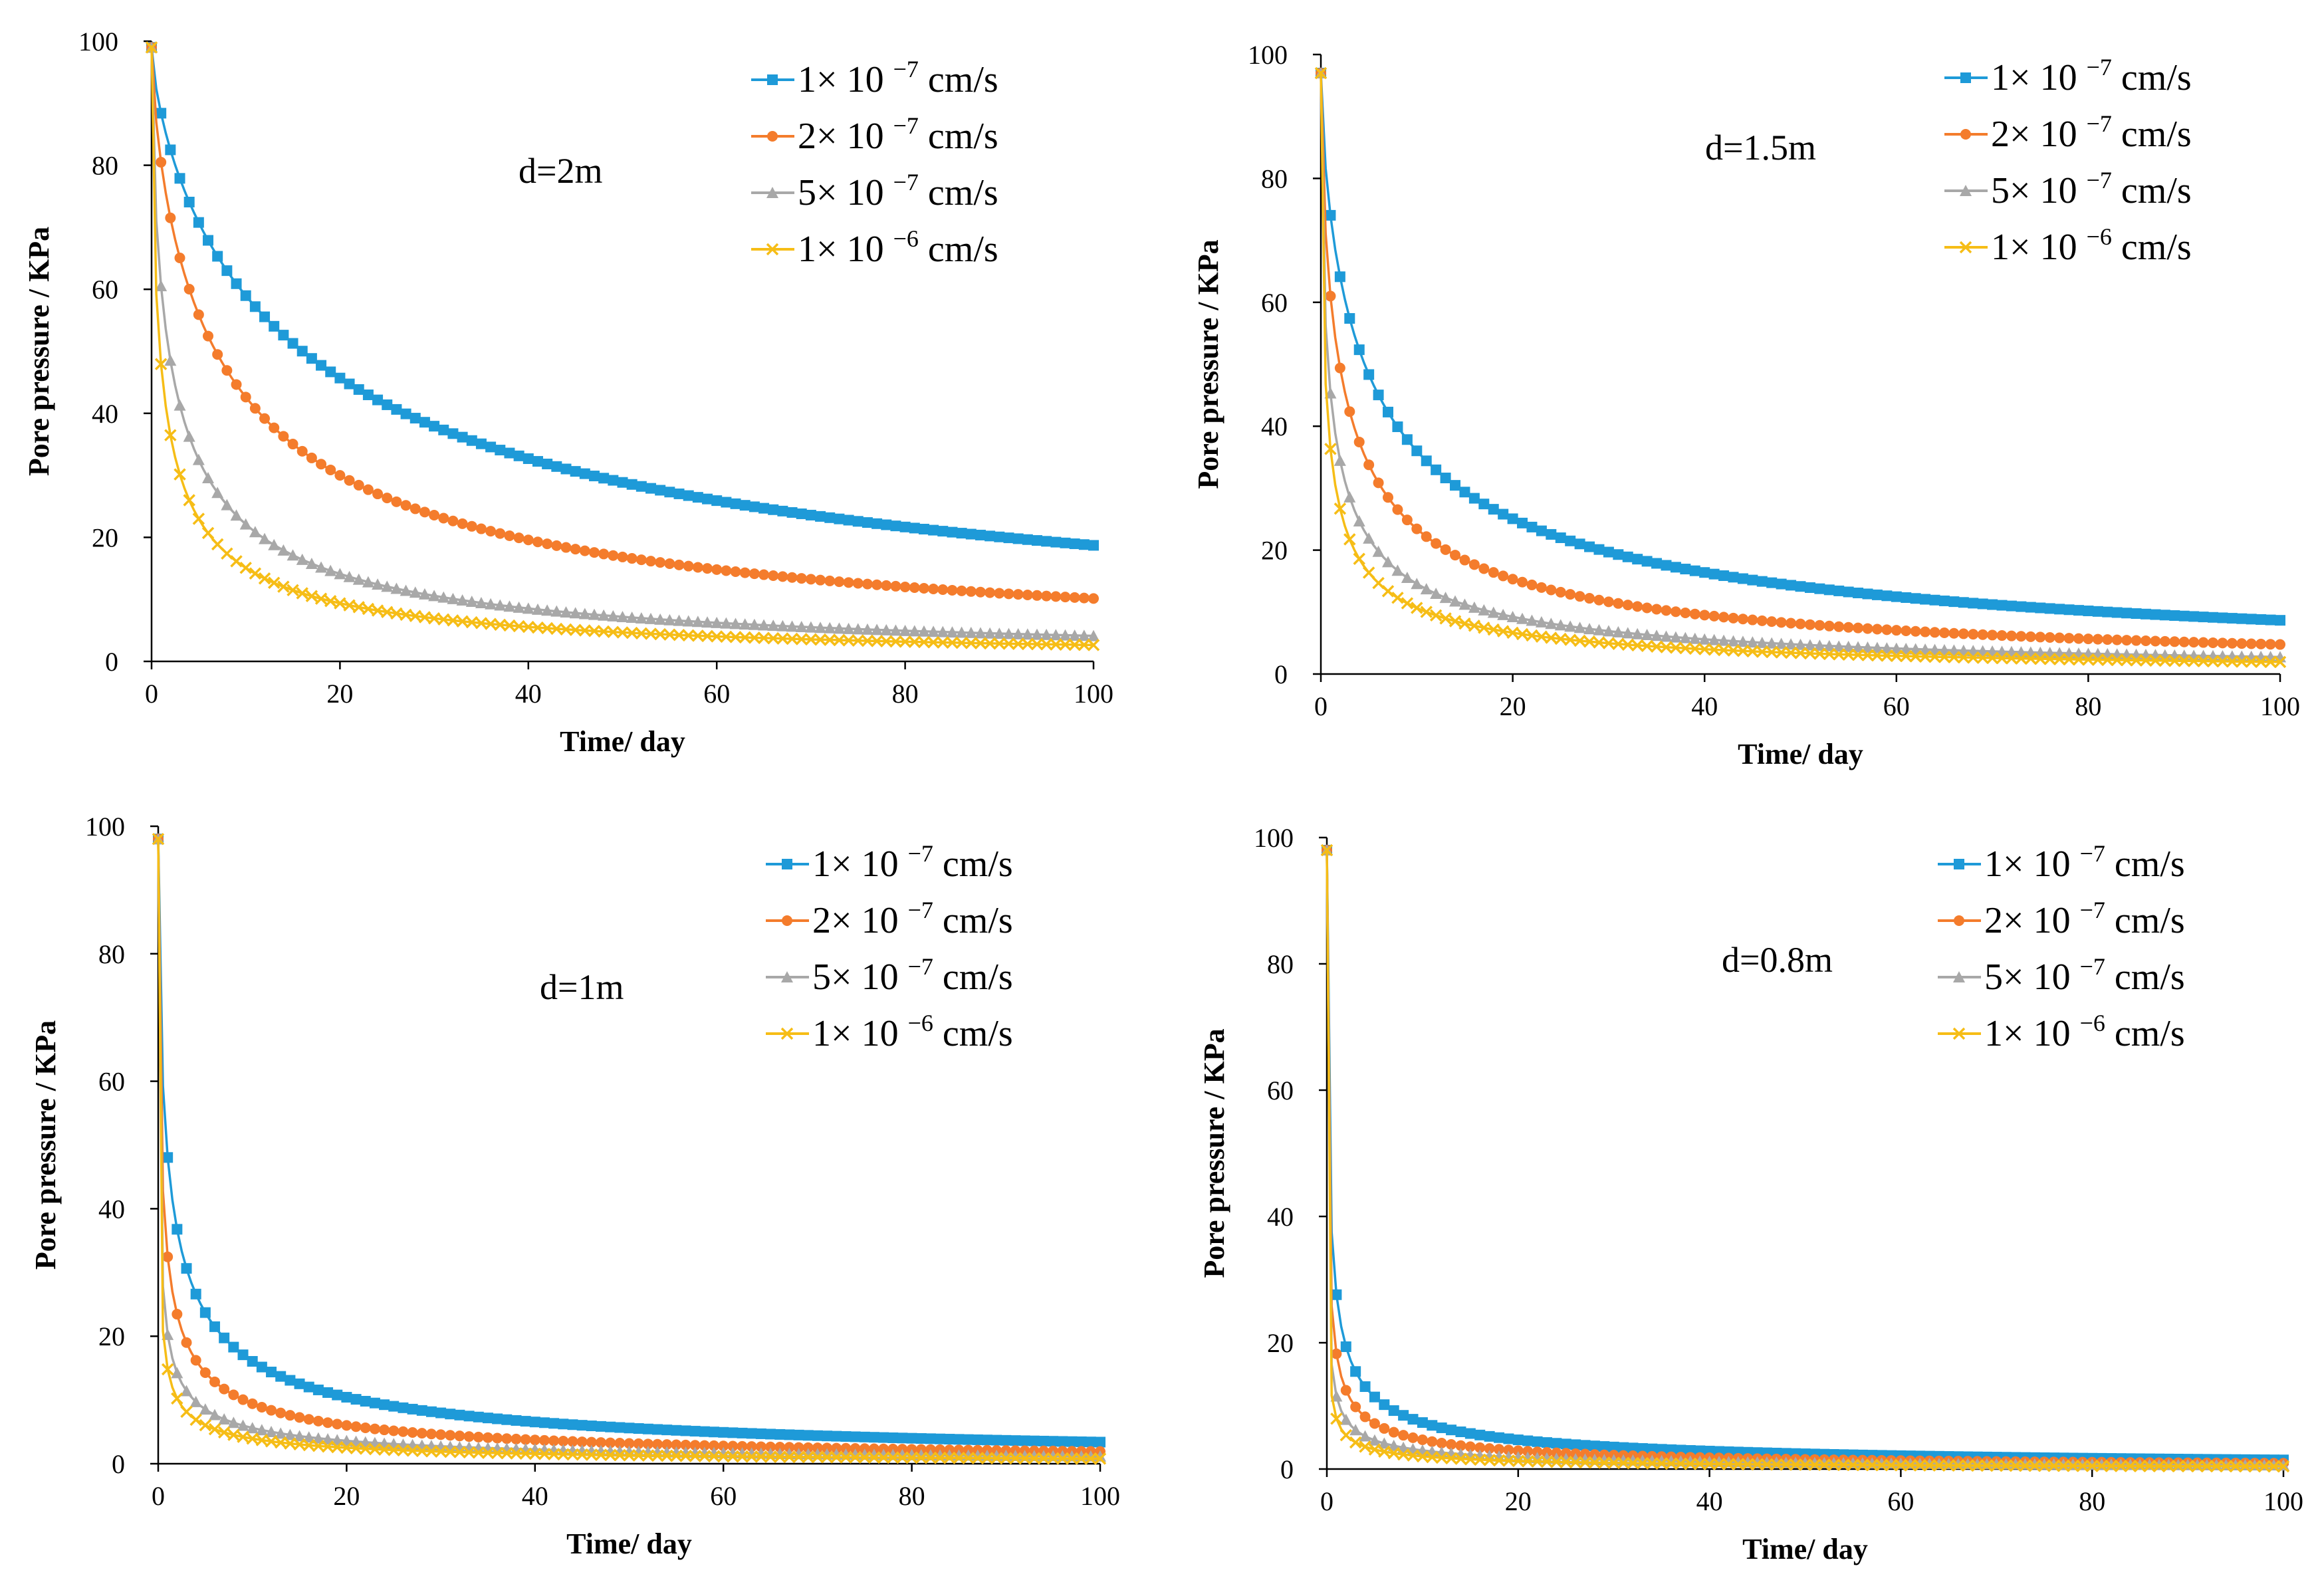 The height and width of the screenshot is (1596, 2318). What do you see at coordinates (723, 1496) in the screenshot?
I see `x-tick-label: 60` at bounding box center [723, 1496].